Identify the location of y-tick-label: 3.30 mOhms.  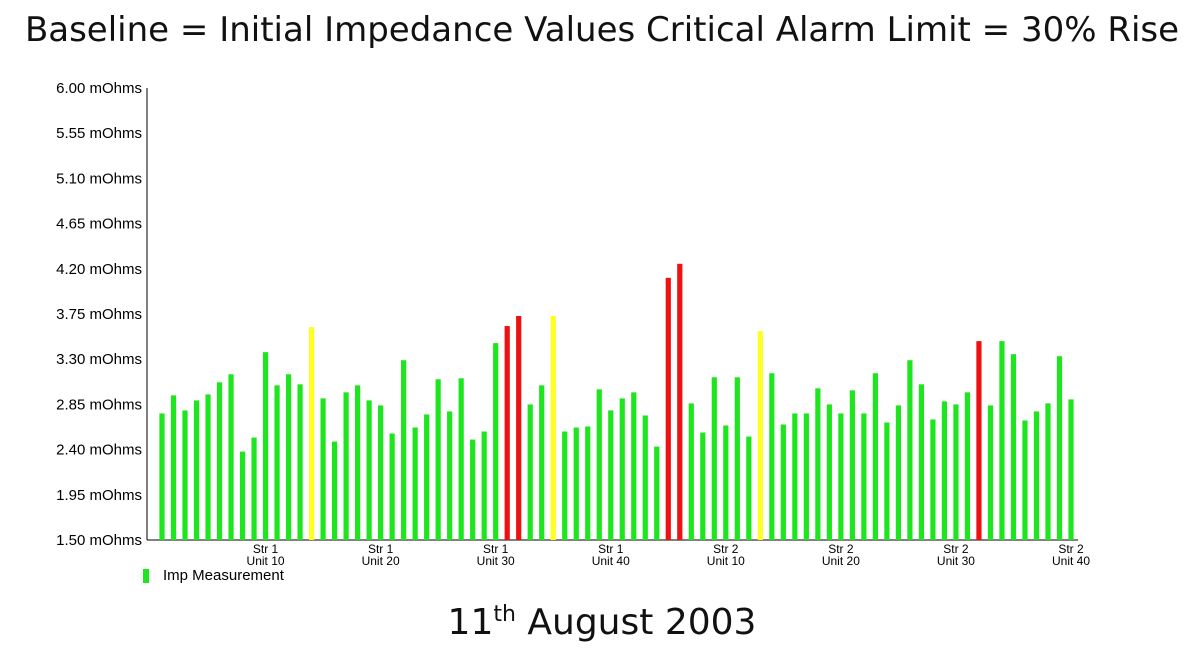
(99, 359).